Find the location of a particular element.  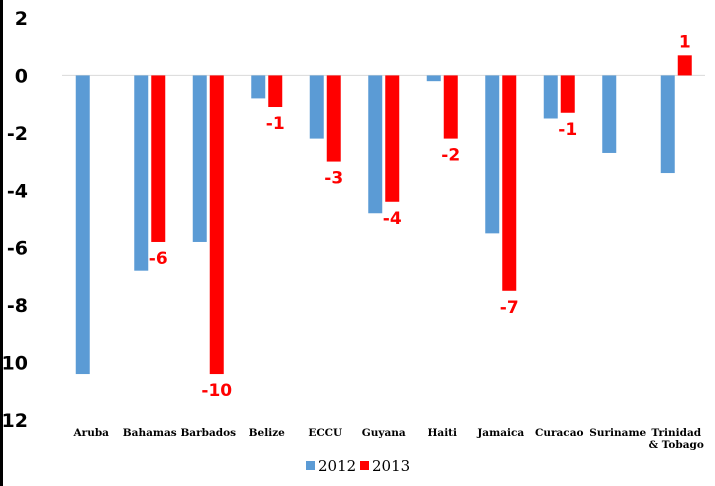

x-tick-label: Curacao is located at coordinates (559, 433).